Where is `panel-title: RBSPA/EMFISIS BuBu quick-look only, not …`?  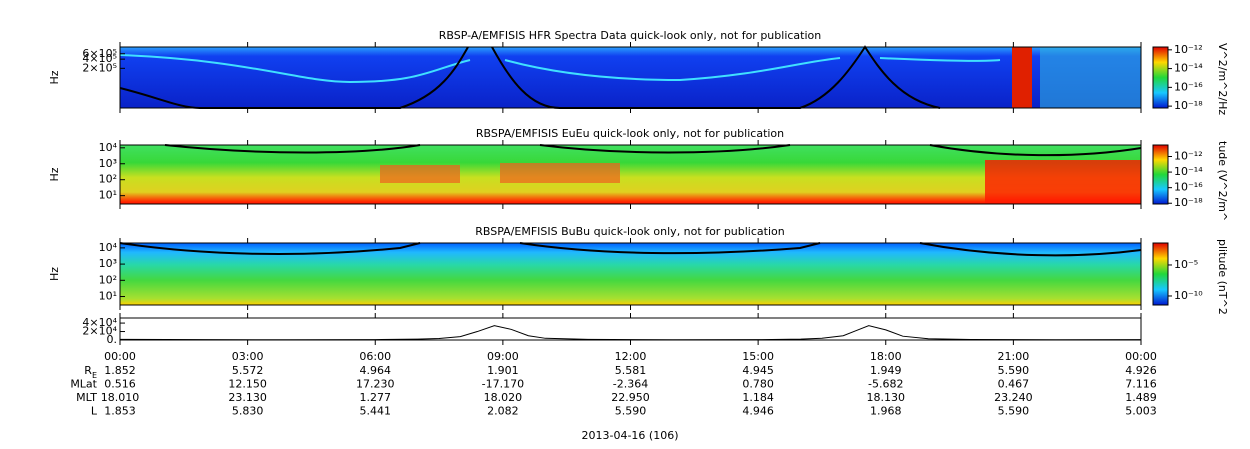
panel-title: RBSPA/EMFISIS BuBu quick-look only, not … is located at coordinates (630, 231).